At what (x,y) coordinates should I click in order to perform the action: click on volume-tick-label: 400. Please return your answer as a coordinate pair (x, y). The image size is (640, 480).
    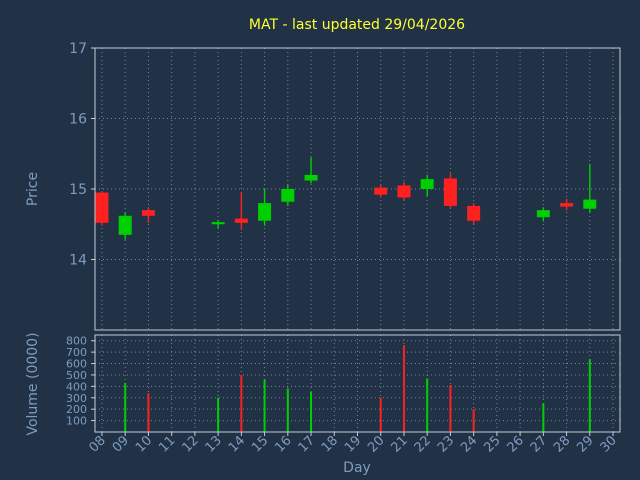
    Looking at the image, I should click on (76, 386).